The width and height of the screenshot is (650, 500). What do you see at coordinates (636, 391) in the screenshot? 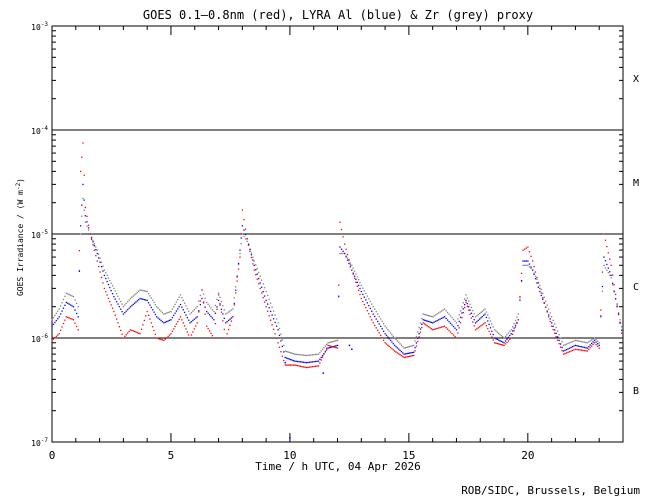
I see `flare-class-label: B` at bounding box center [636, 391].